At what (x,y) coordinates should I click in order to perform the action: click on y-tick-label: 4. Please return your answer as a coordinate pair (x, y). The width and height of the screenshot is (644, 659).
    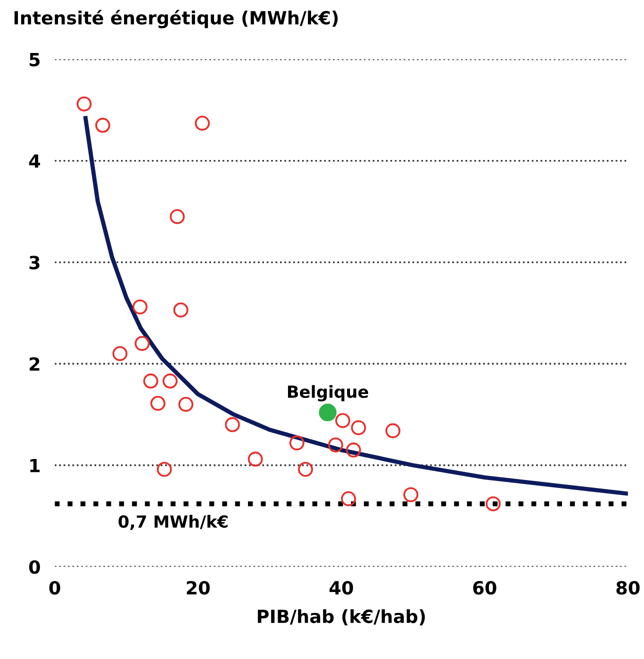
    Looking at the image, I should click on (34, 161).